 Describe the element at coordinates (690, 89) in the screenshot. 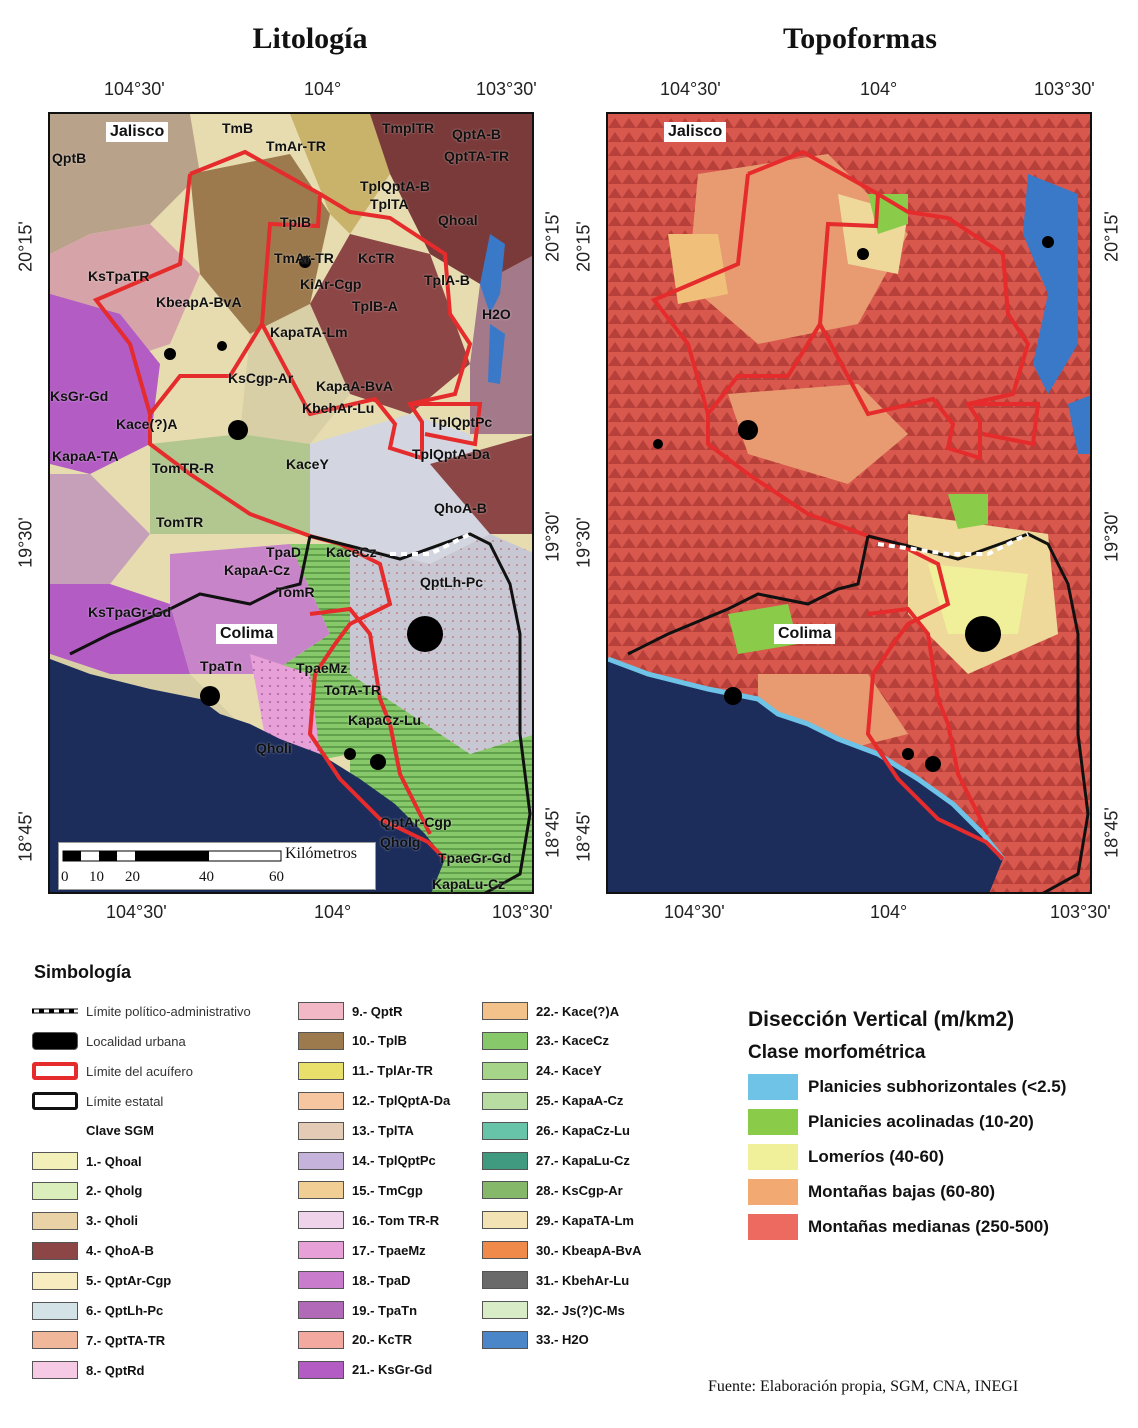

I see `right-lon-top-1: 104°30'` at that location.